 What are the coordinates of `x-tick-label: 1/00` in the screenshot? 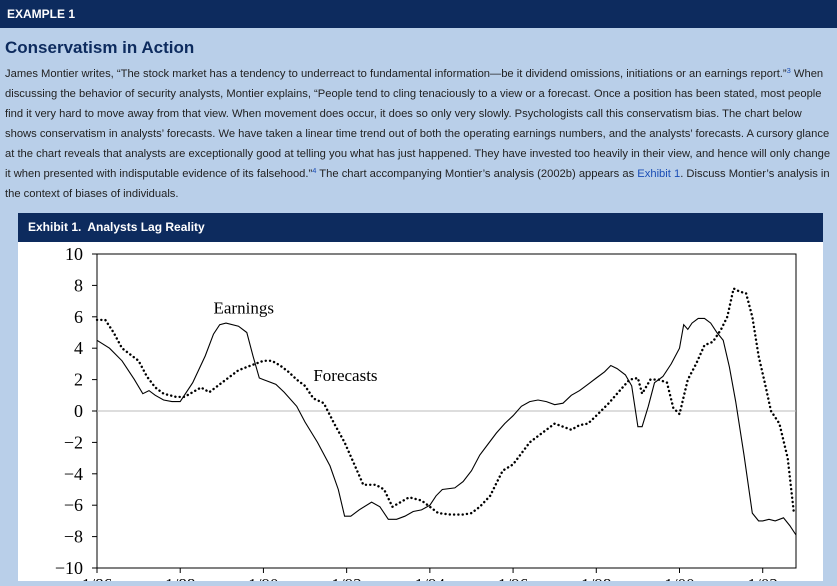 It's located at (679, 578).